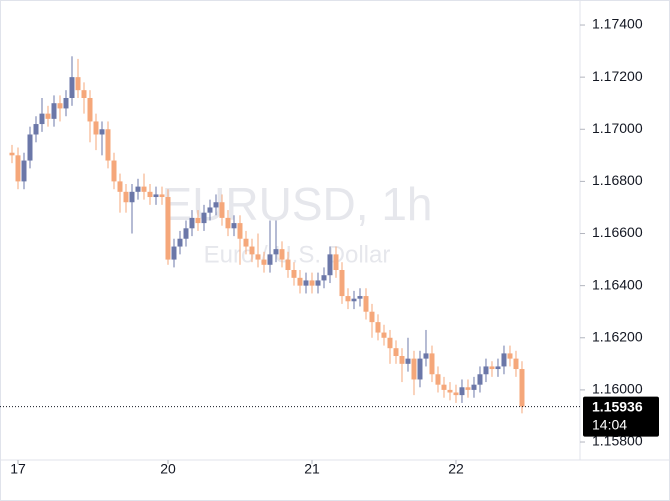 Image resolution: width=670 pixels, height=501 pixels. Describe the element at coordinates (617, 336) in the screenshot. I see `y-tick-label: 1.16200` at that location.